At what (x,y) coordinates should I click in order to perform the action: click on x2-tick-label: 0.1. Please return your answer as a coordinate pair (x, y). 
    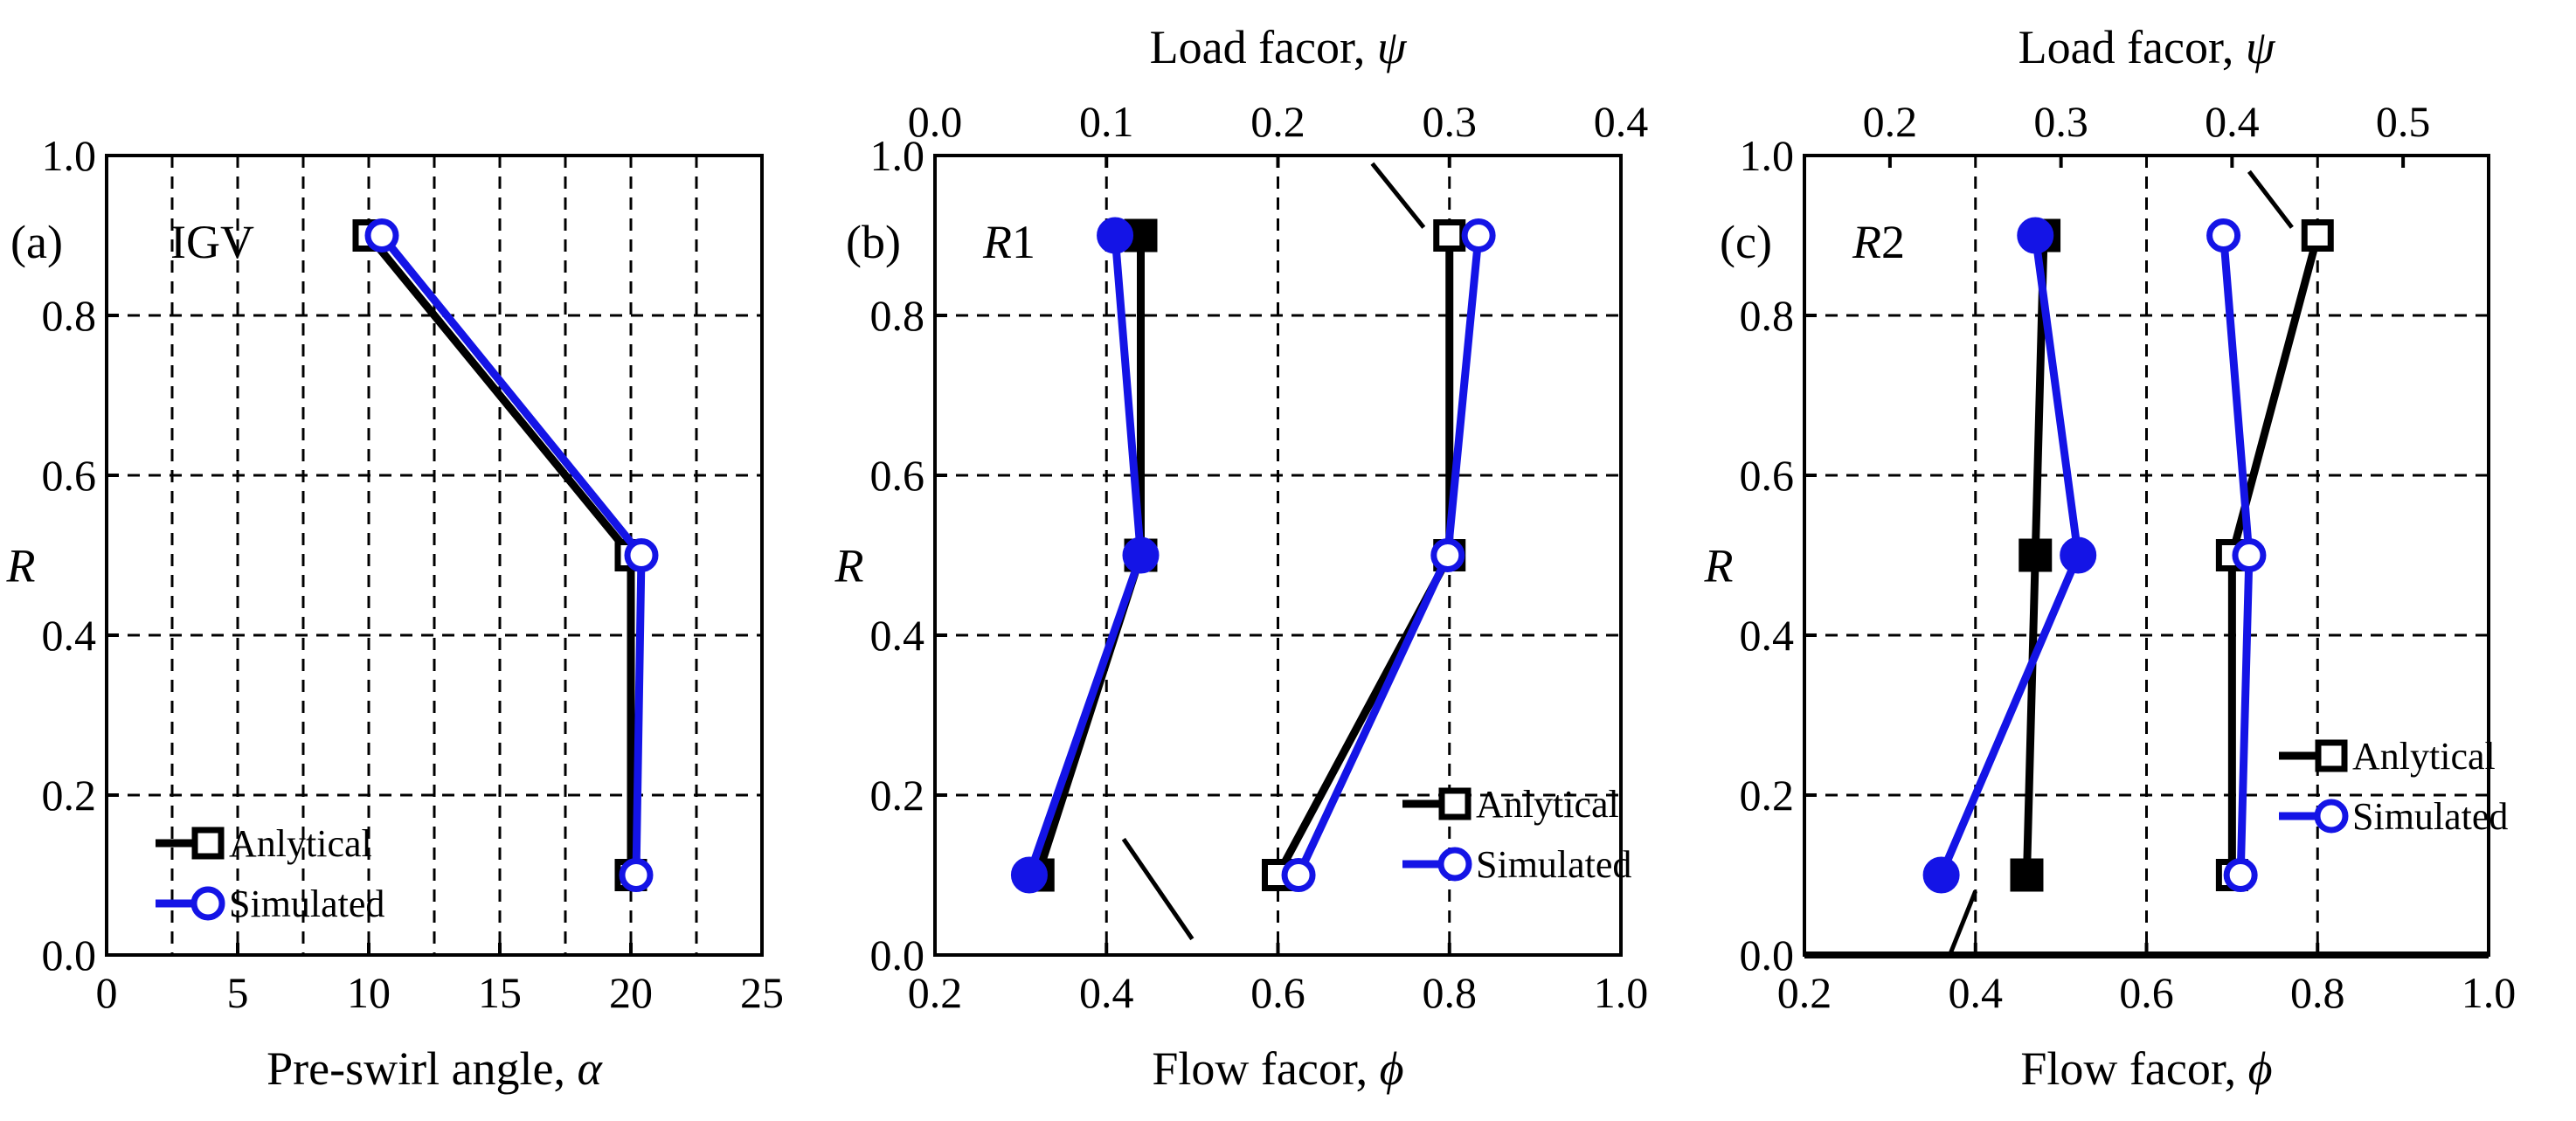
    Looking at the image, I should click on (1106, 122).